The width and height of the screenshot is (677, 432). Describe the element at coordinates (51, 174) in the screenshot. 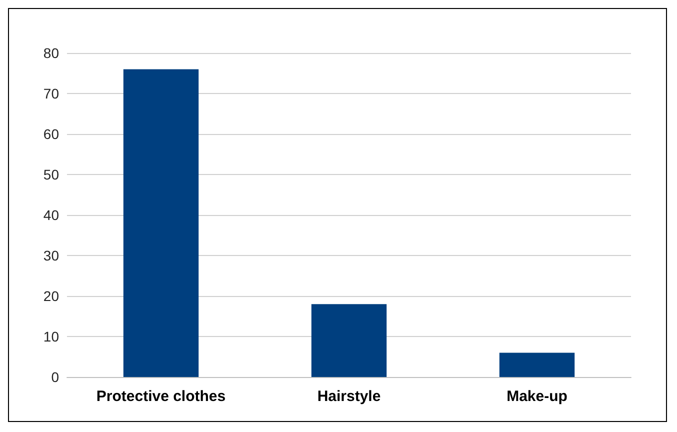

I see `y-tick-label: 50` at that location.